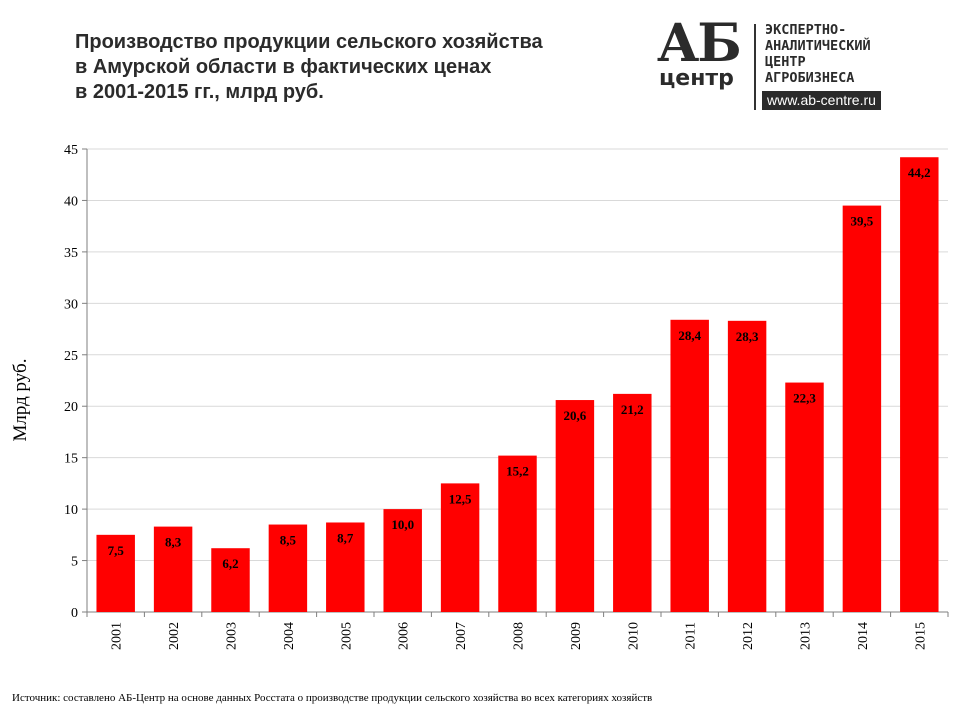 The height and width of the screenshot is (720, 960). I want to click on logo-text-line-4: АГРОБИЗНЕСА, so click(810, 78).